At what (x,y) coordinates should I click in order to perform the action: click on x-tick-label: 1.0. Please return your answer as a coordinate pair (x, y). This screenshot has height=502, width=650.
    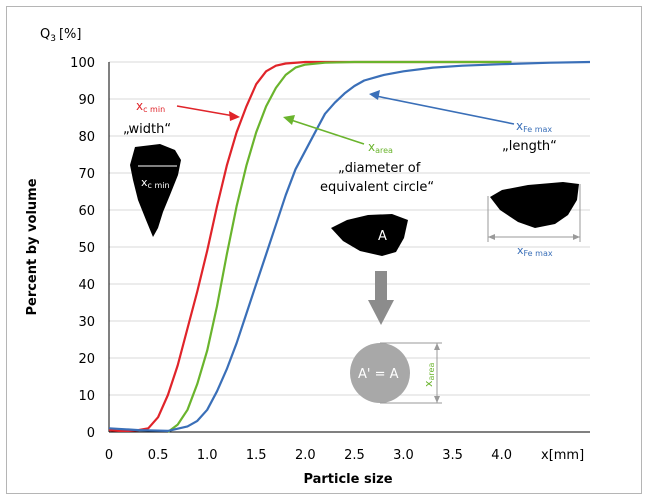
    Looking at the image, I should click on (207, 455).